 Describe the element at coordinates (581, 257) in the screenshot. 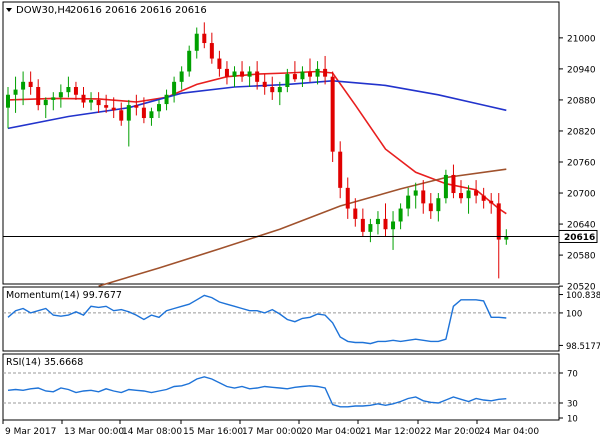

I see `price-tick-label: 20580` at that location.